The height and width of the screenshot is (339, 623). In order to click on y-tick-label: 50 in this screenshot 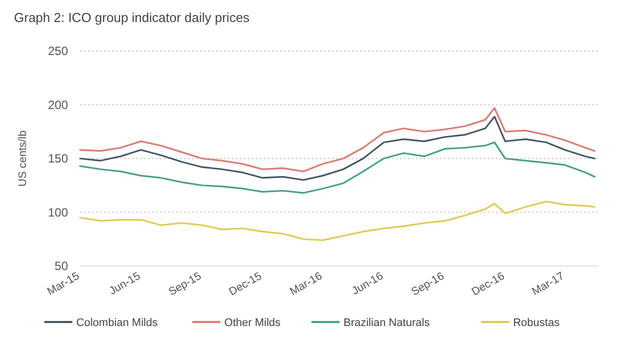, I will do `click(61, 266)`.